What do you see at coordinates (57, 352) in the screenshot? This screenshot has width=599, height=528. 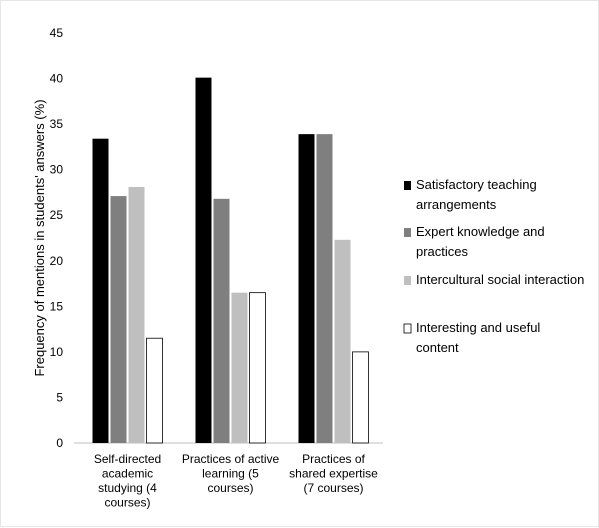 I see `y-tick-label: 10` at bounding box center [57, 352].